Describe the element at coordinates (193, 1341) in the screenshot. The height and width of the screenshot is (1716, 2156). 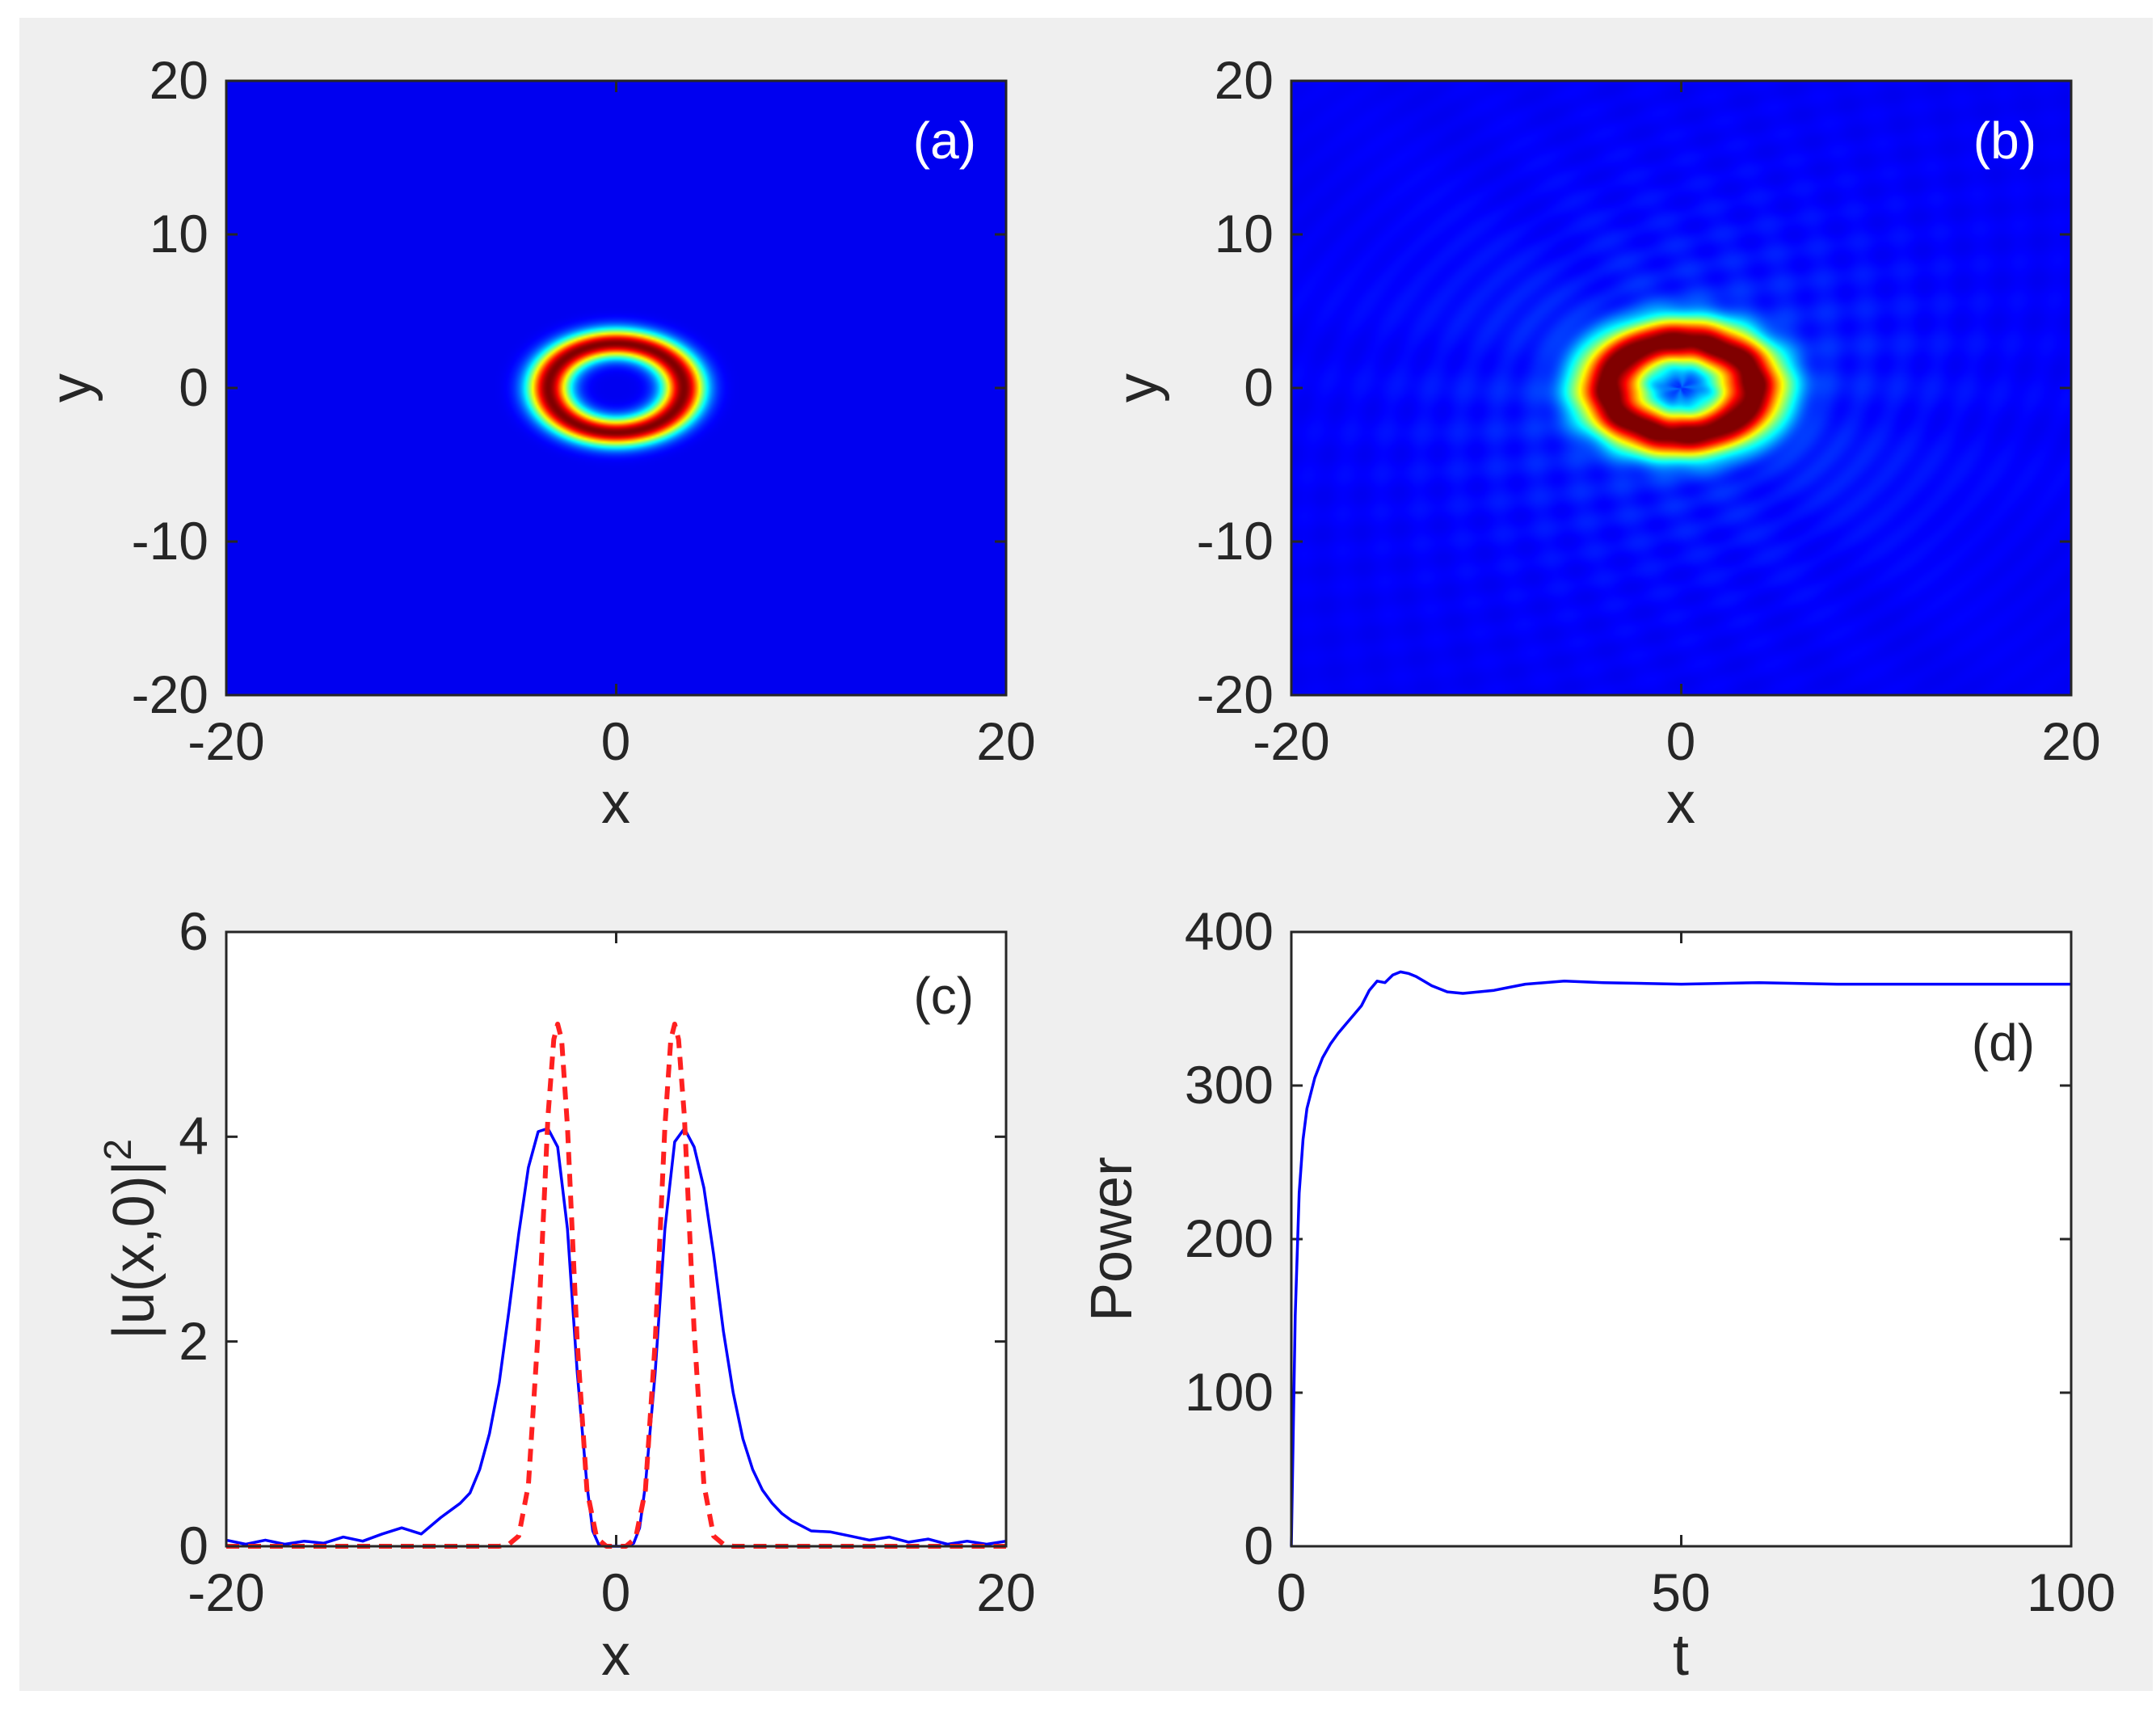
I see `ytick-c-2: 2` at that location.